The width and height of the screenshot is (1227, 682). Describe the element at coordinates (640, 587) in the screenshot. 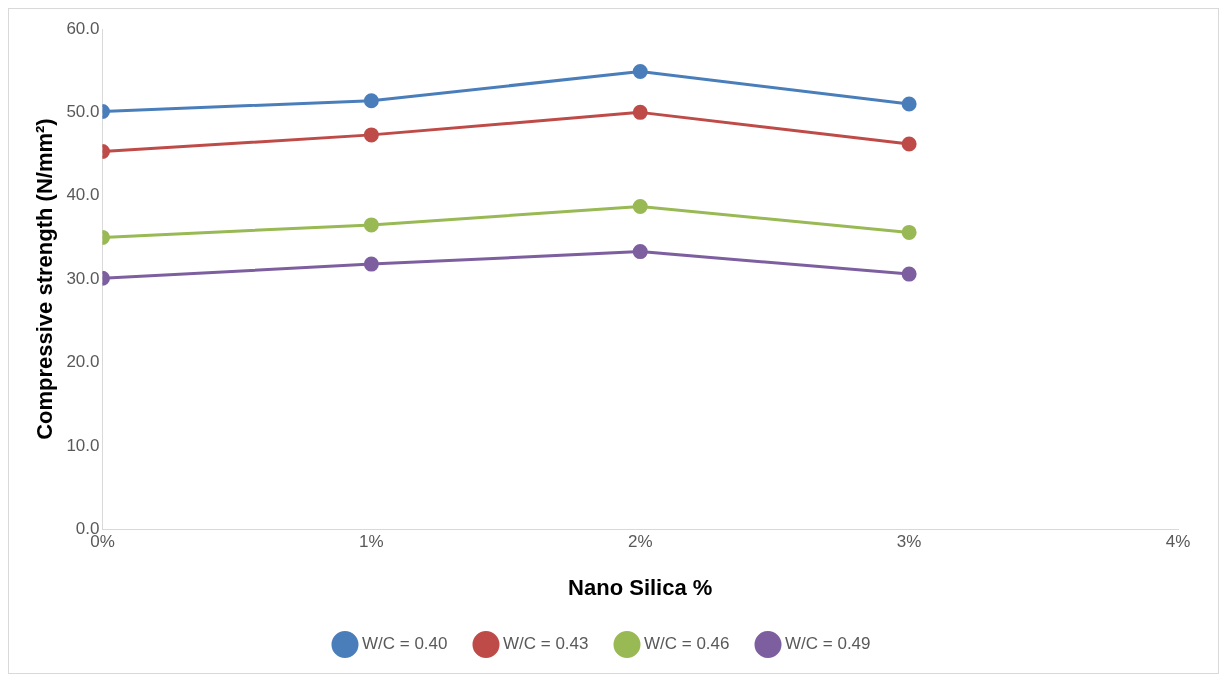

I see `x-axis-title: Nano Silica %` at that location.